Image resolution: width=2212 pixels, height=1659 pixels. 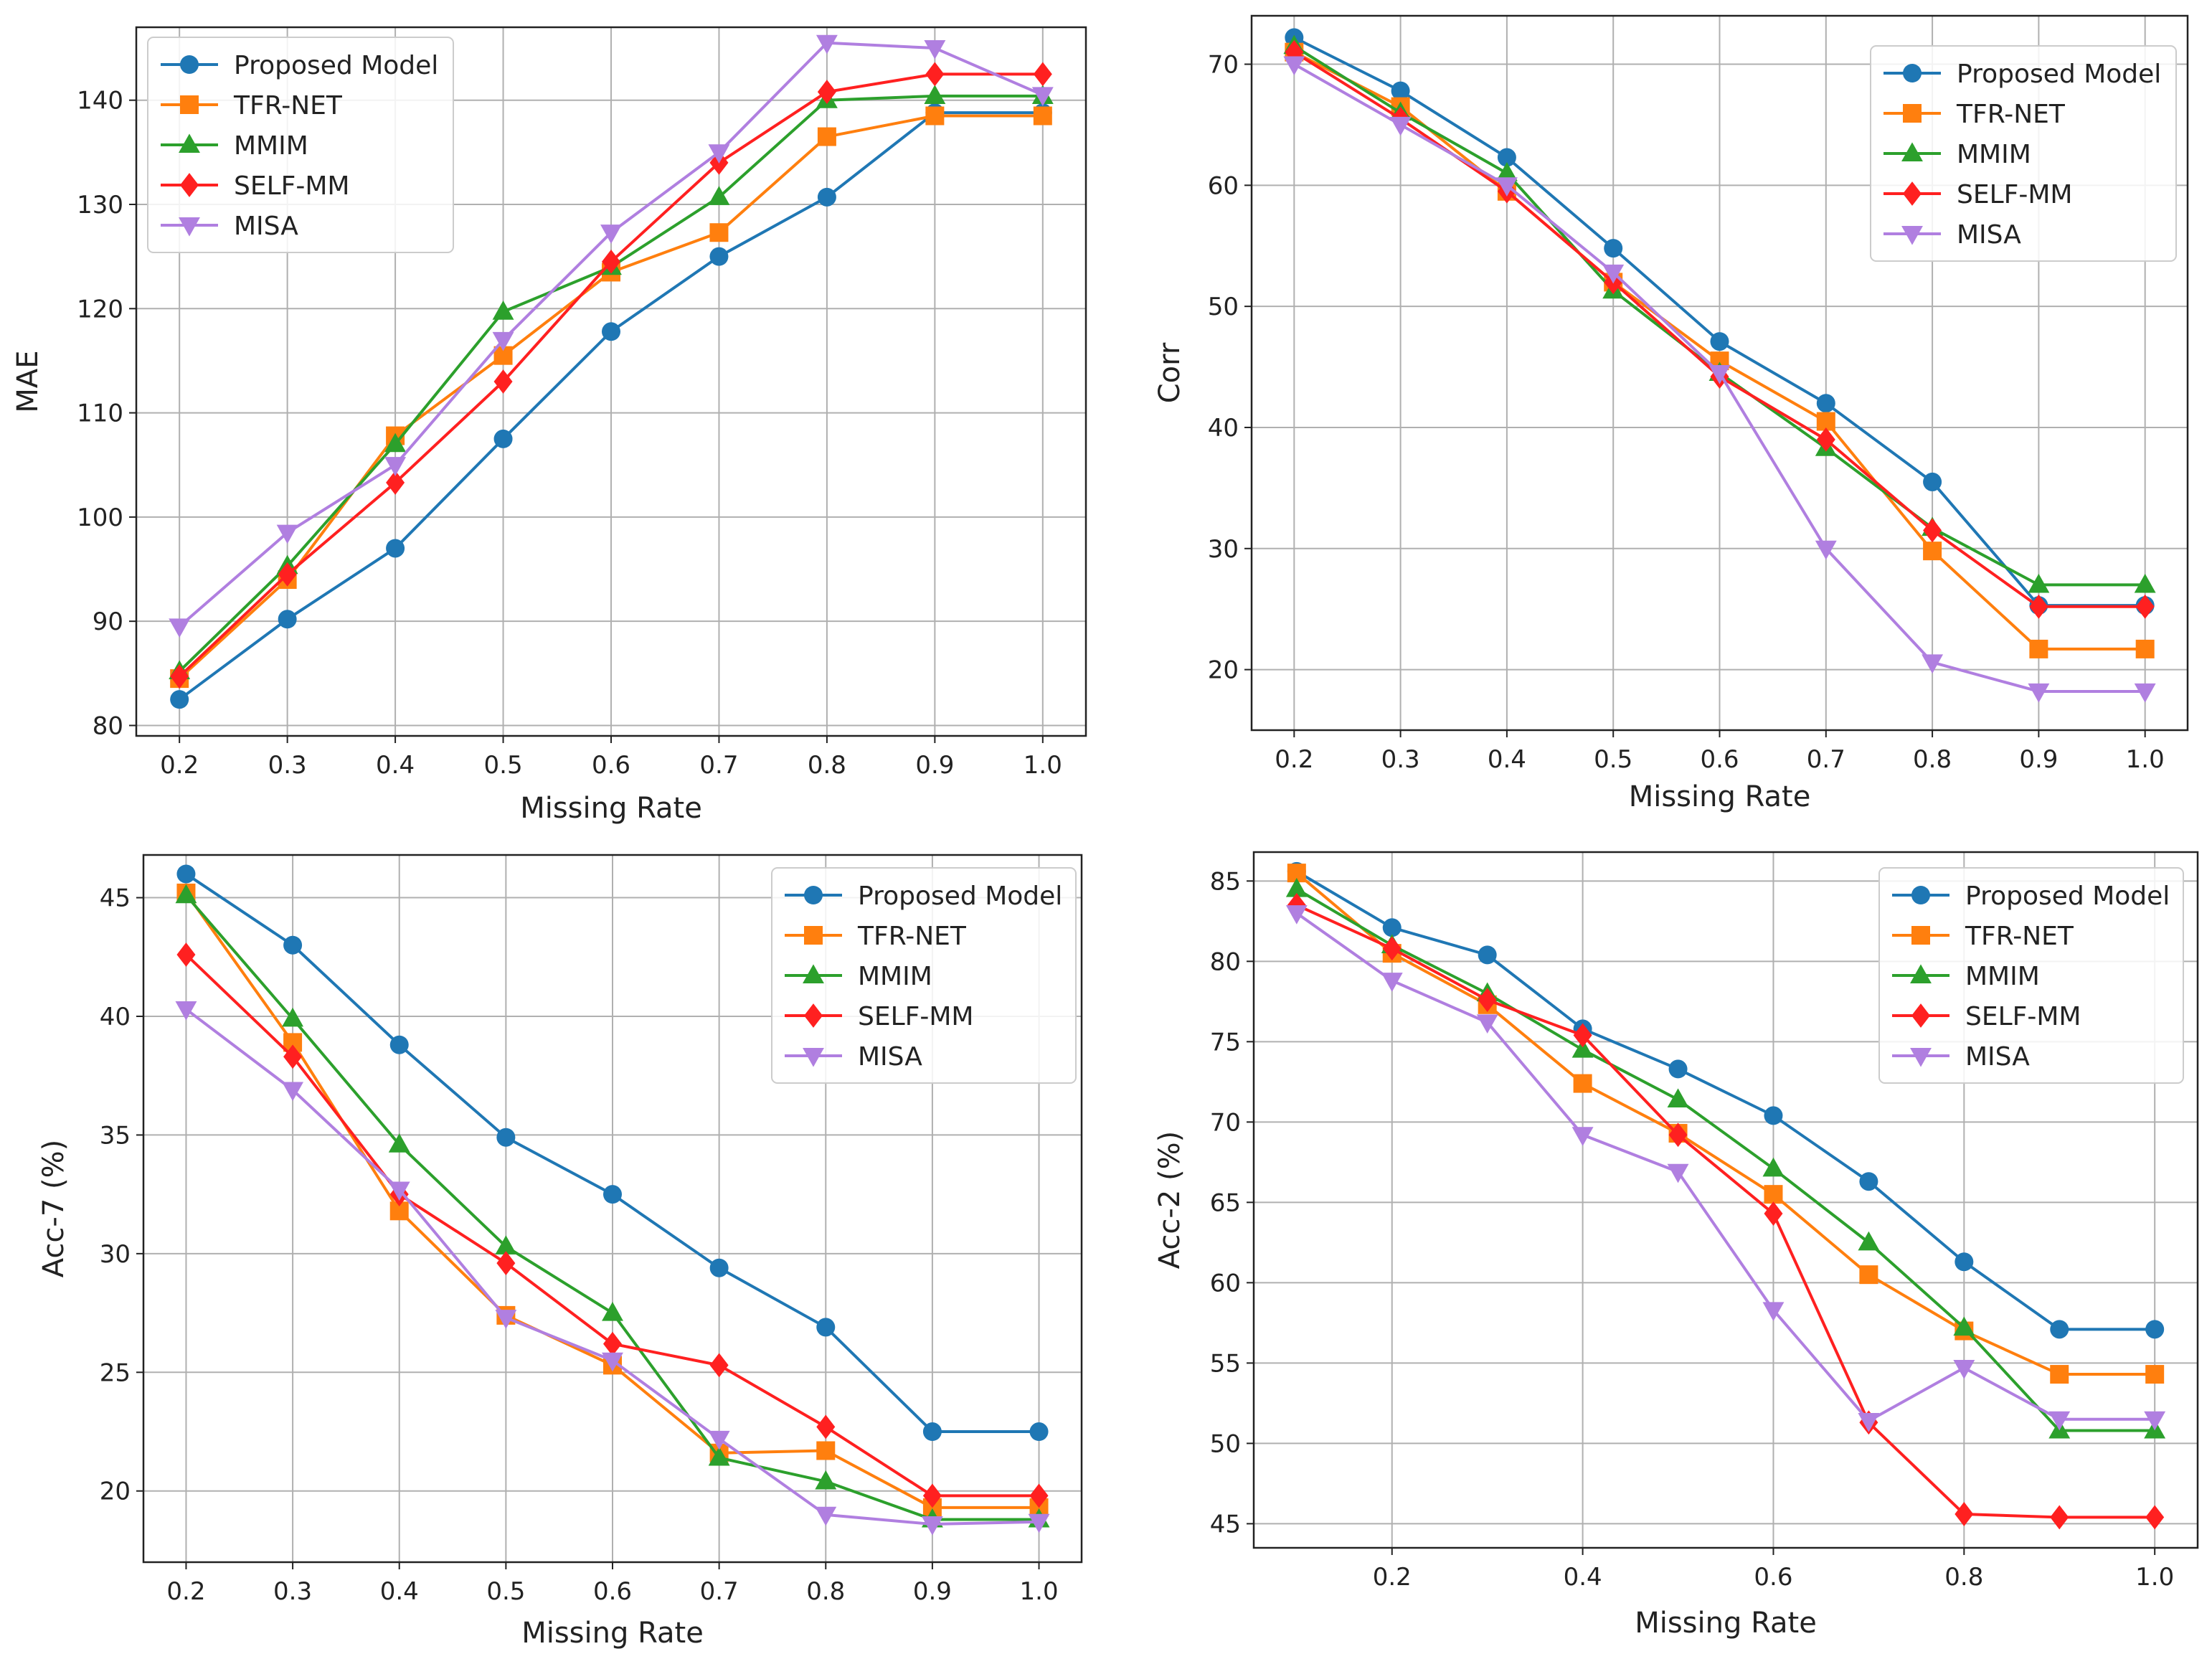 What do you see at coordinates (100, 309) in the screenshot?
I see `y-tick-label: 120` at bounding box center [100, 309].